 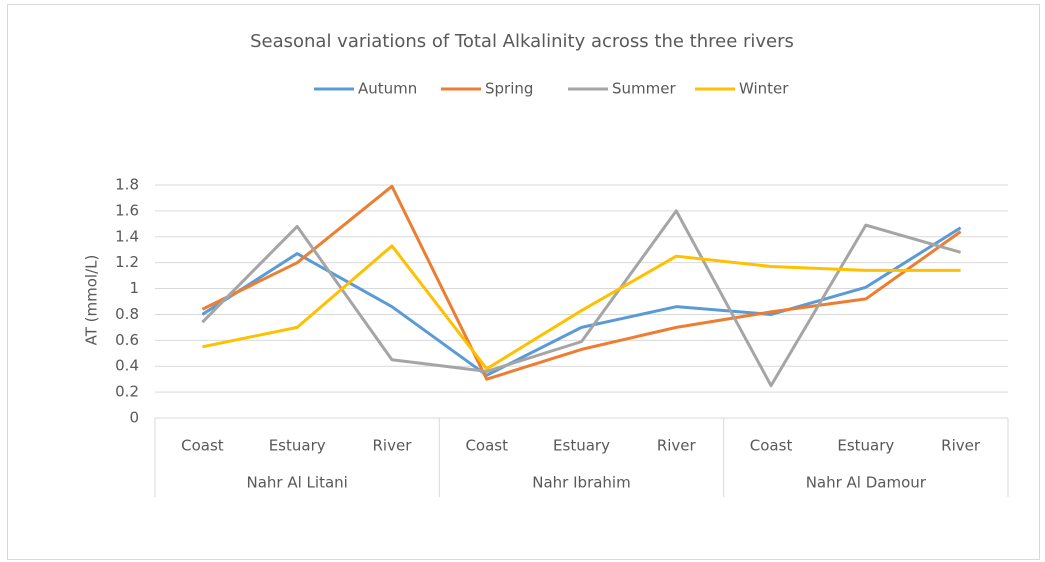 I want to click on y-tick-label: 0.2, so click(x=127, y=392).